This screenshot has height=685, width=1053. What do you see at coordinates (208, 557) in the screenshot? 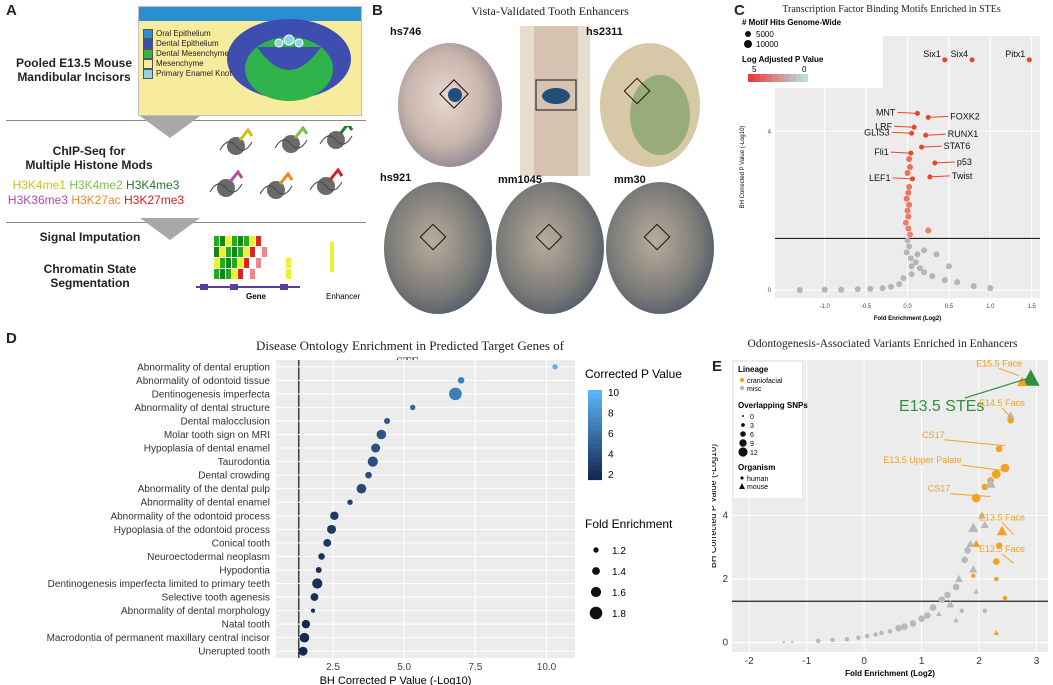
I see `term-label: Neuroectodermal neoplasm` at bounding box center [208, 557].